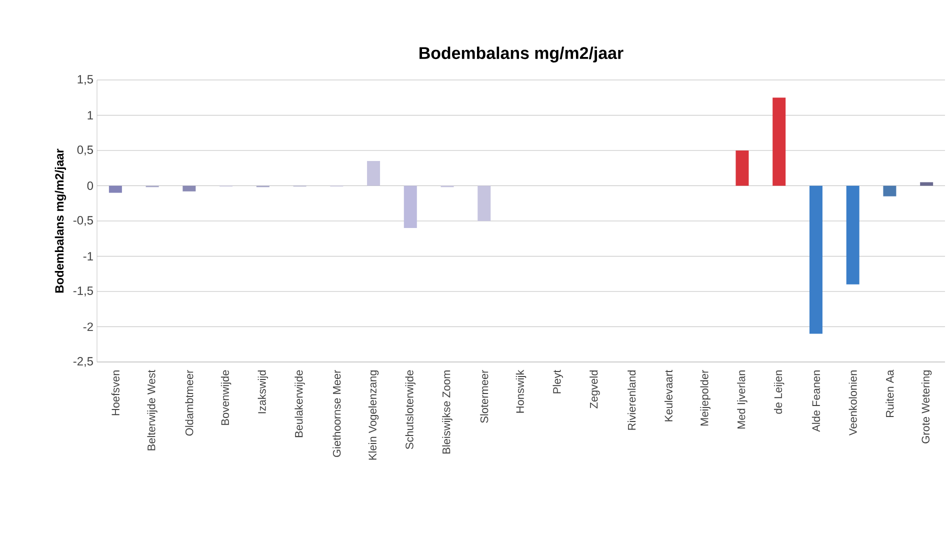 This screenshot has width=950, height=552. I want to click on chart-title: Bodembalans mg/m2/jaar, so click(522, 54).